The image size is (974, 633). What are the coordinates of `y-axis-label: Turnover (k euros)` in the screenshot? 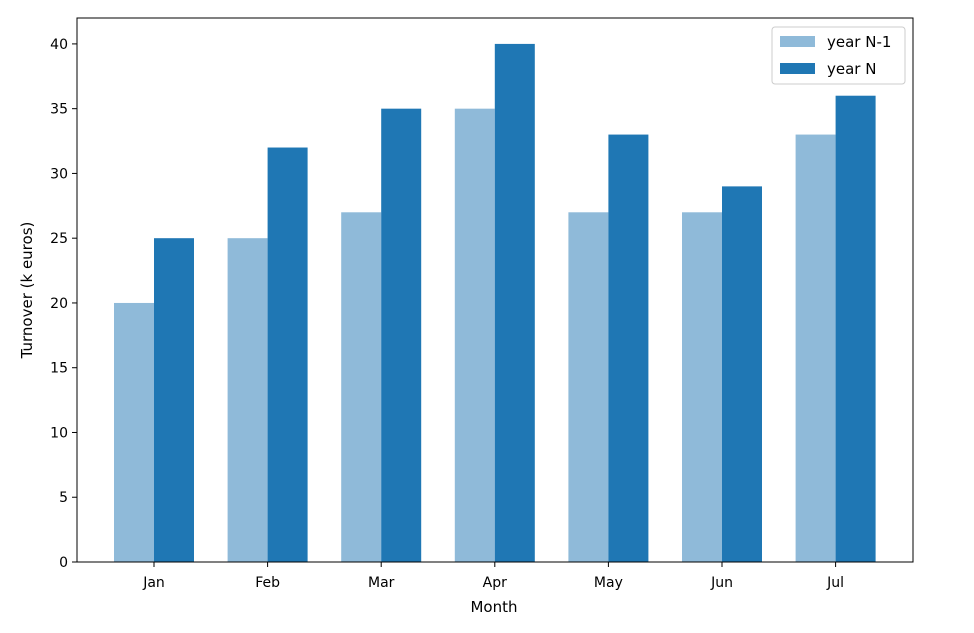 It's located at (27, 291).